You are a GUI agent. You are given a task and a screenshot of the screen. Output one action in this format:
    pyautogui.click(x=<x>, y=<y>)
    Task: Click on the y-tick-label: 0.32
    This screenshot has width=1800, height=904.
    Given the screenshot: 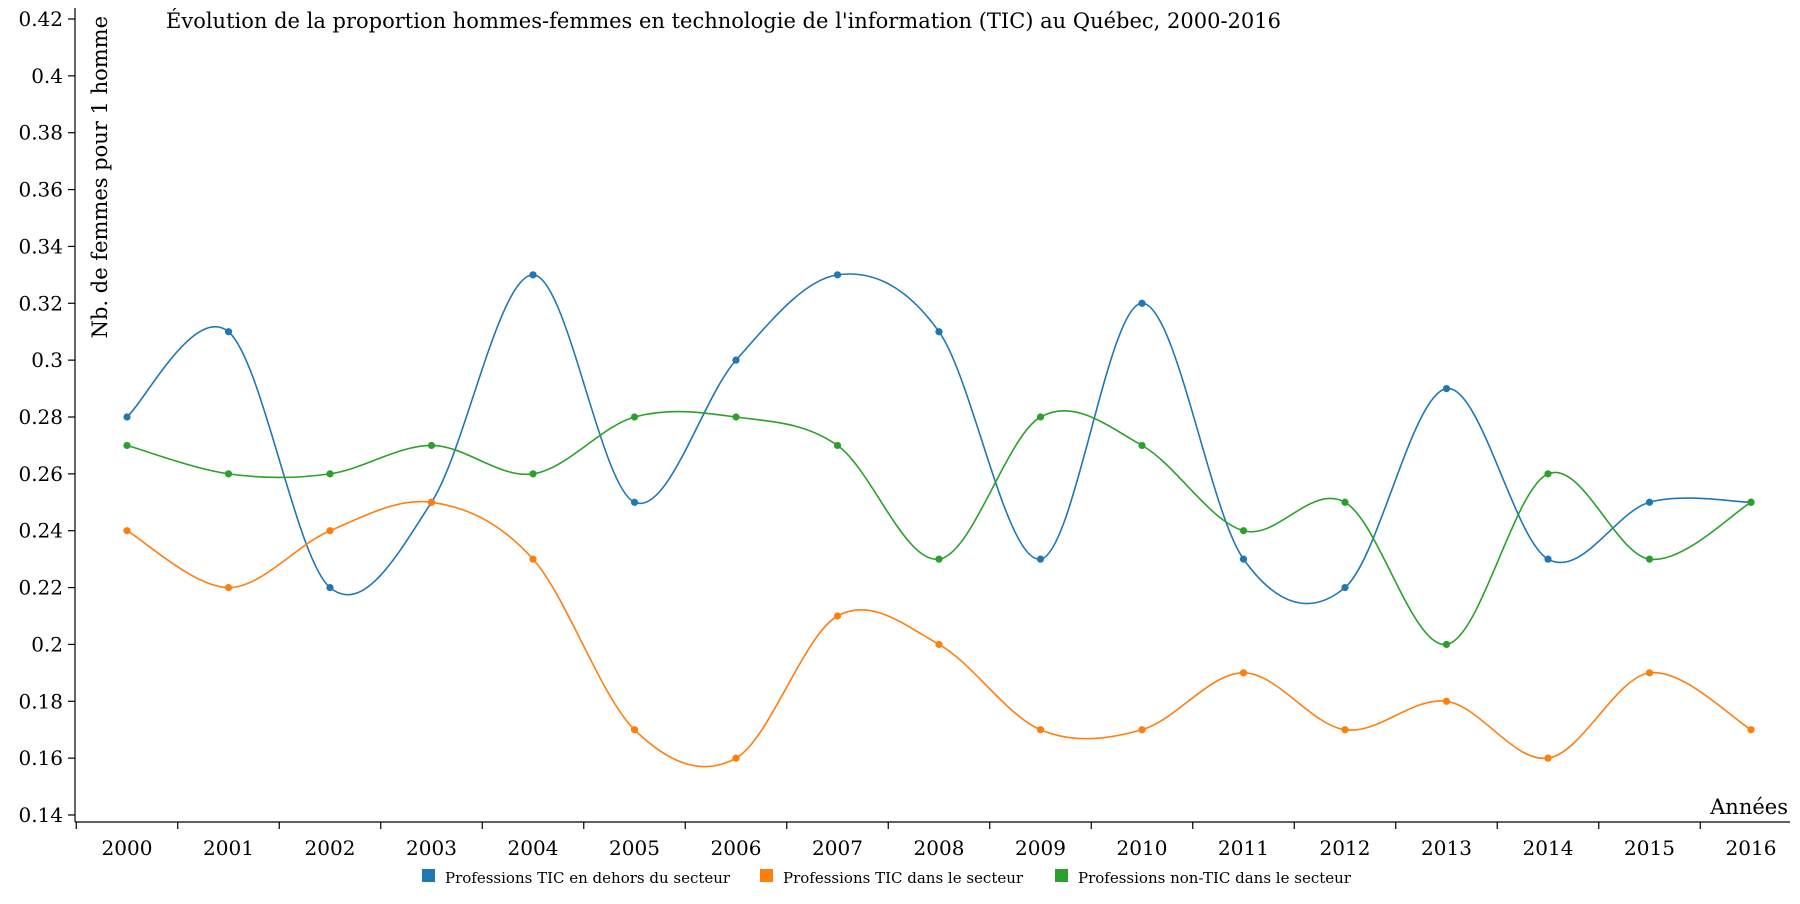 What is the action you would take?
    pyautogui.click(x=40, y=303)
    